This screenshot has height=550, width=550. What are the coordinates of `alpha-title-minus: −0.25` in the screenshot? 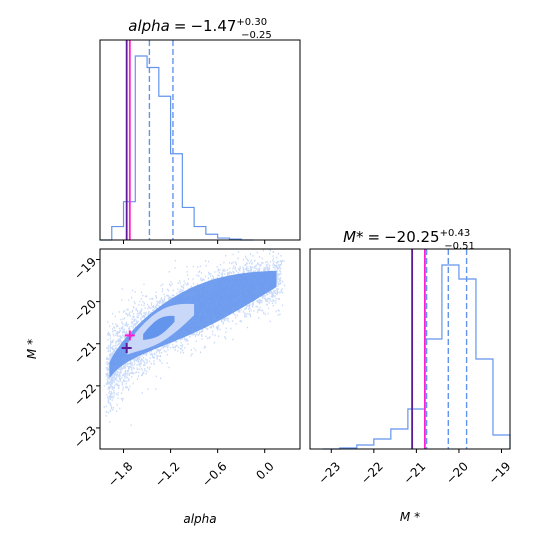 It's located at (256, 35).